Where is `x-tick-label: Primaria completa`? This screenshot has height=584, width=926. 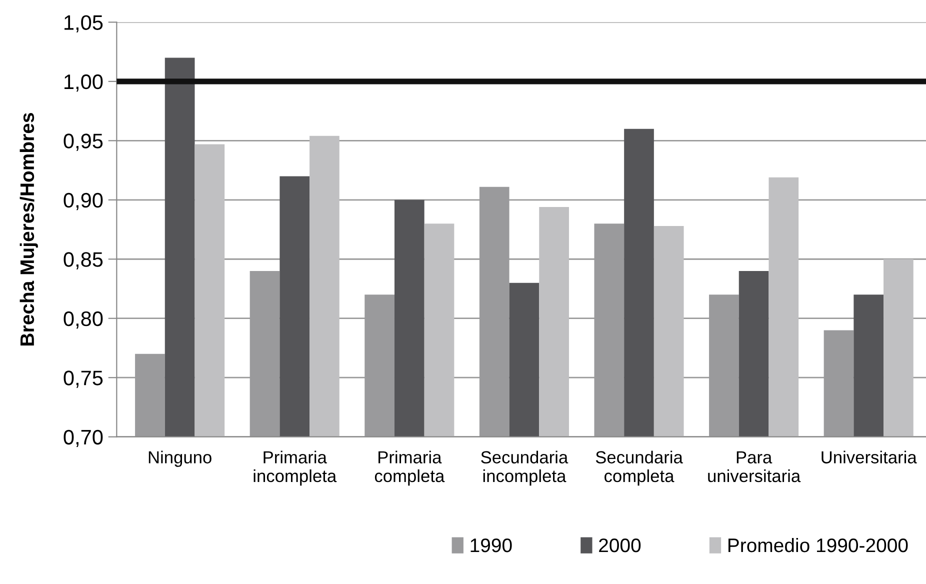 x-tick-label: Primaria completa is located at coordinates (409, 468).